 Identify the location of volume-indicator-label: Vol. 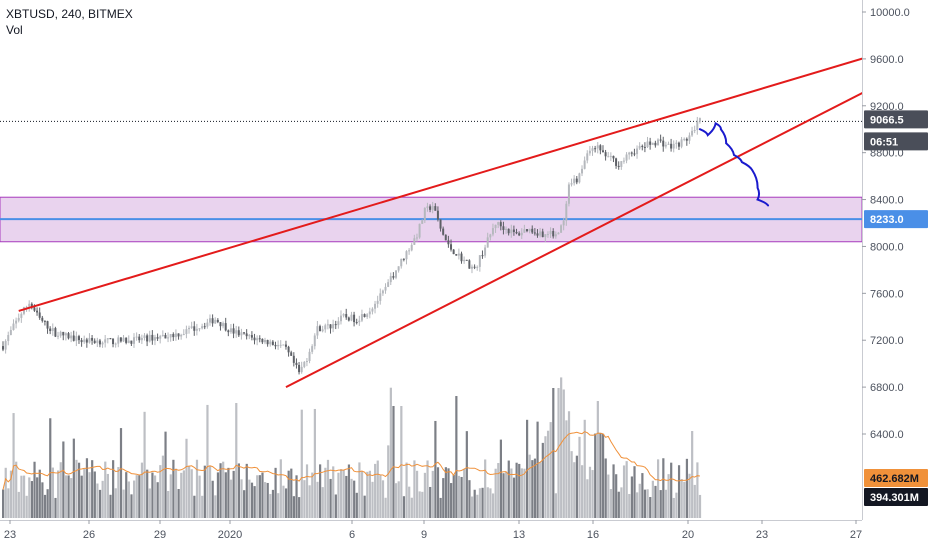
(14, 30).